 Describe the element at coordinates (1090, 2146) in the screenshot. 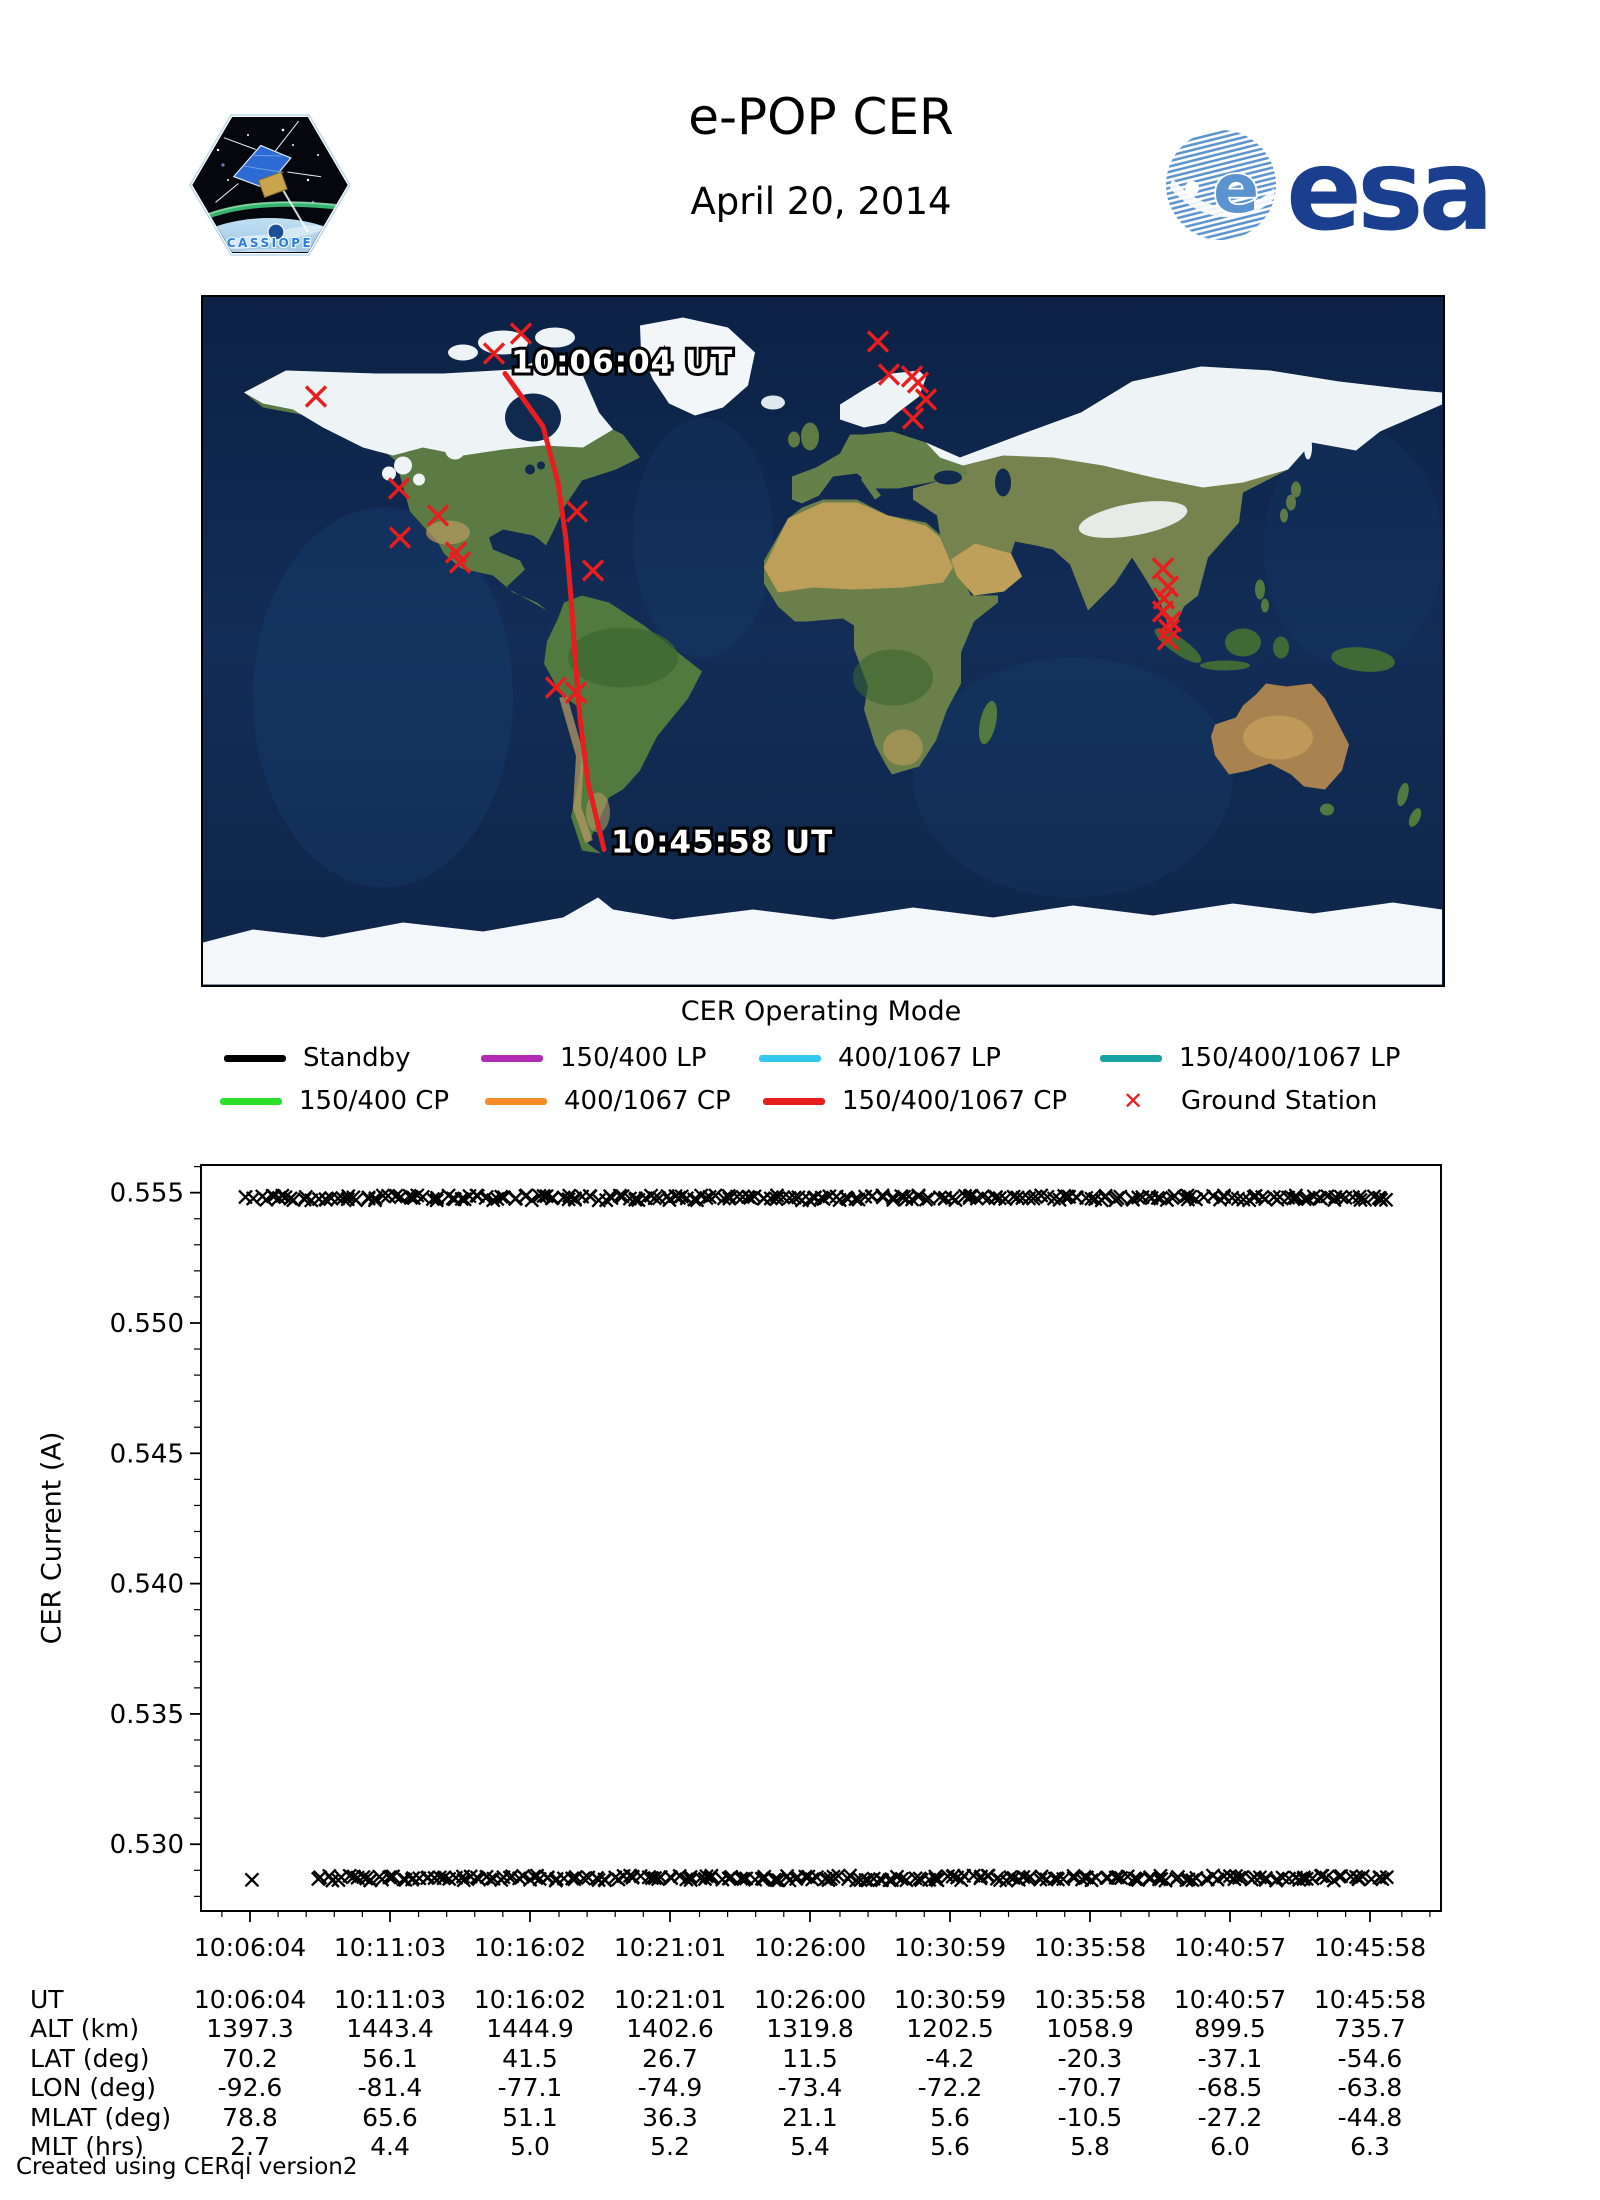

I see `table-cell: 5.8` at that location.